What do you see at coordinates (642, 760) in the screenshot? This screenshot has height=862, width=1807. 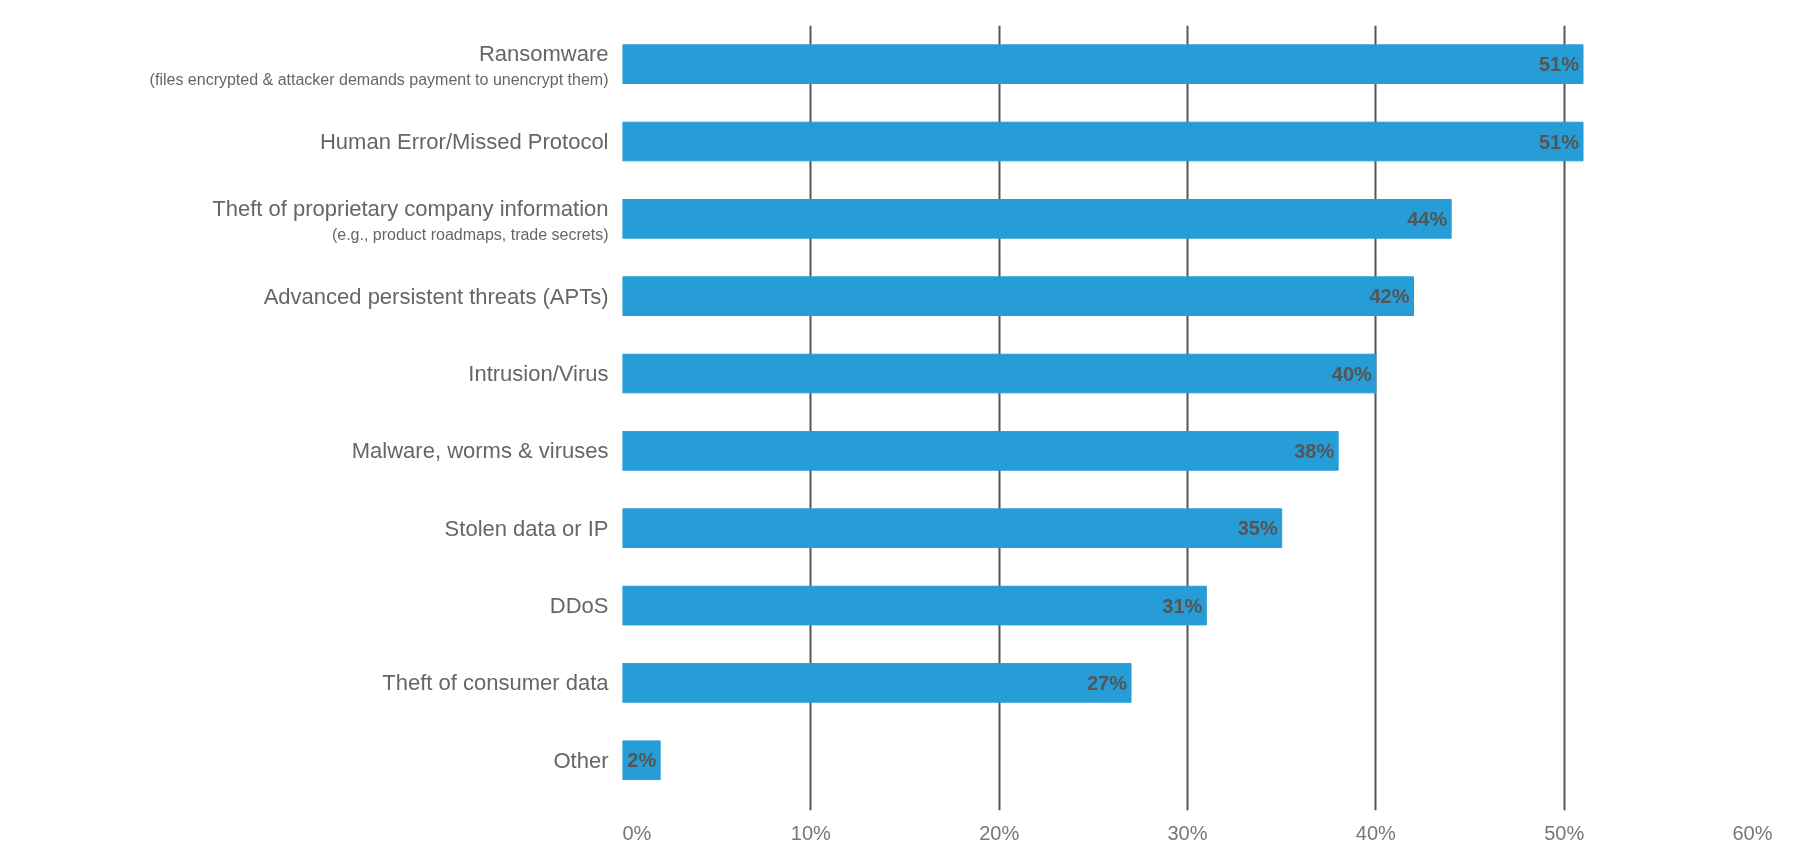 I see `data-label: 2%` at bounding box center [642, 760].